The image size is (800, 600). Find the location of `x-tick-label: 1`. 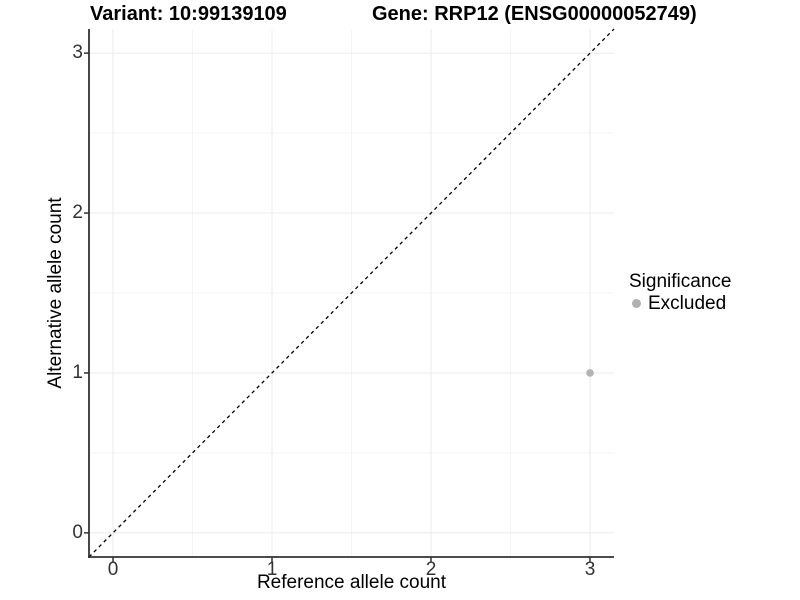

x-tick-label: 1 is located at coordinates (272, 569).